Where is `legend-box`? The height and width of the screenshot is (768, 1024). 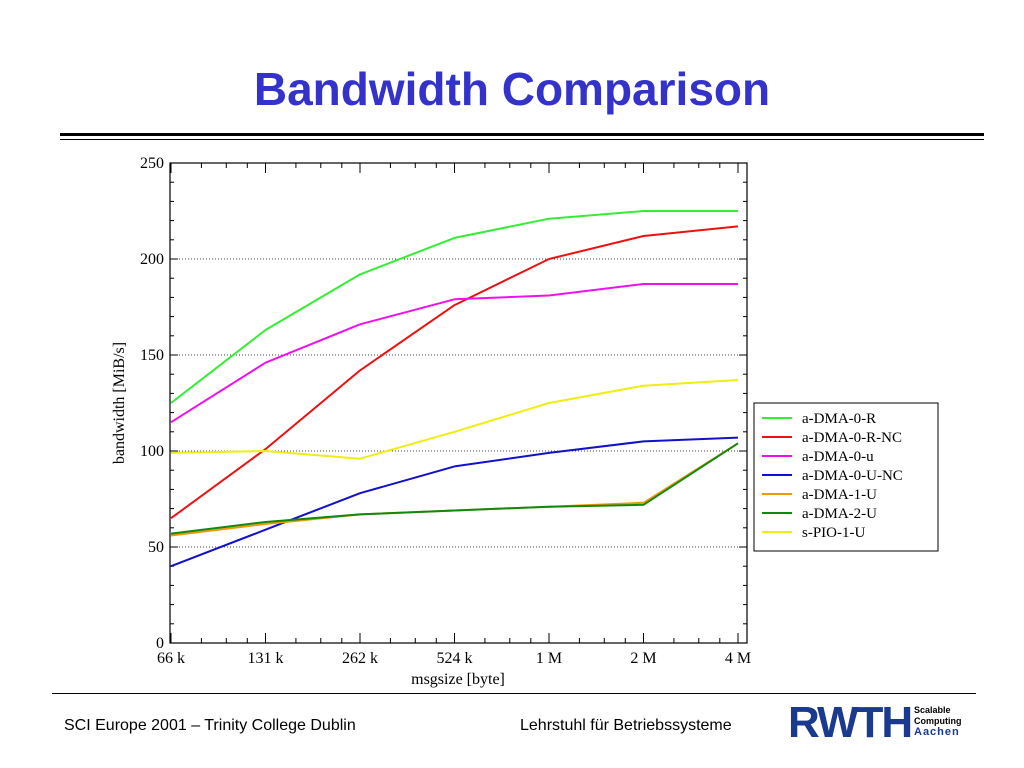
legend-box is located at coordinates (846, 477).